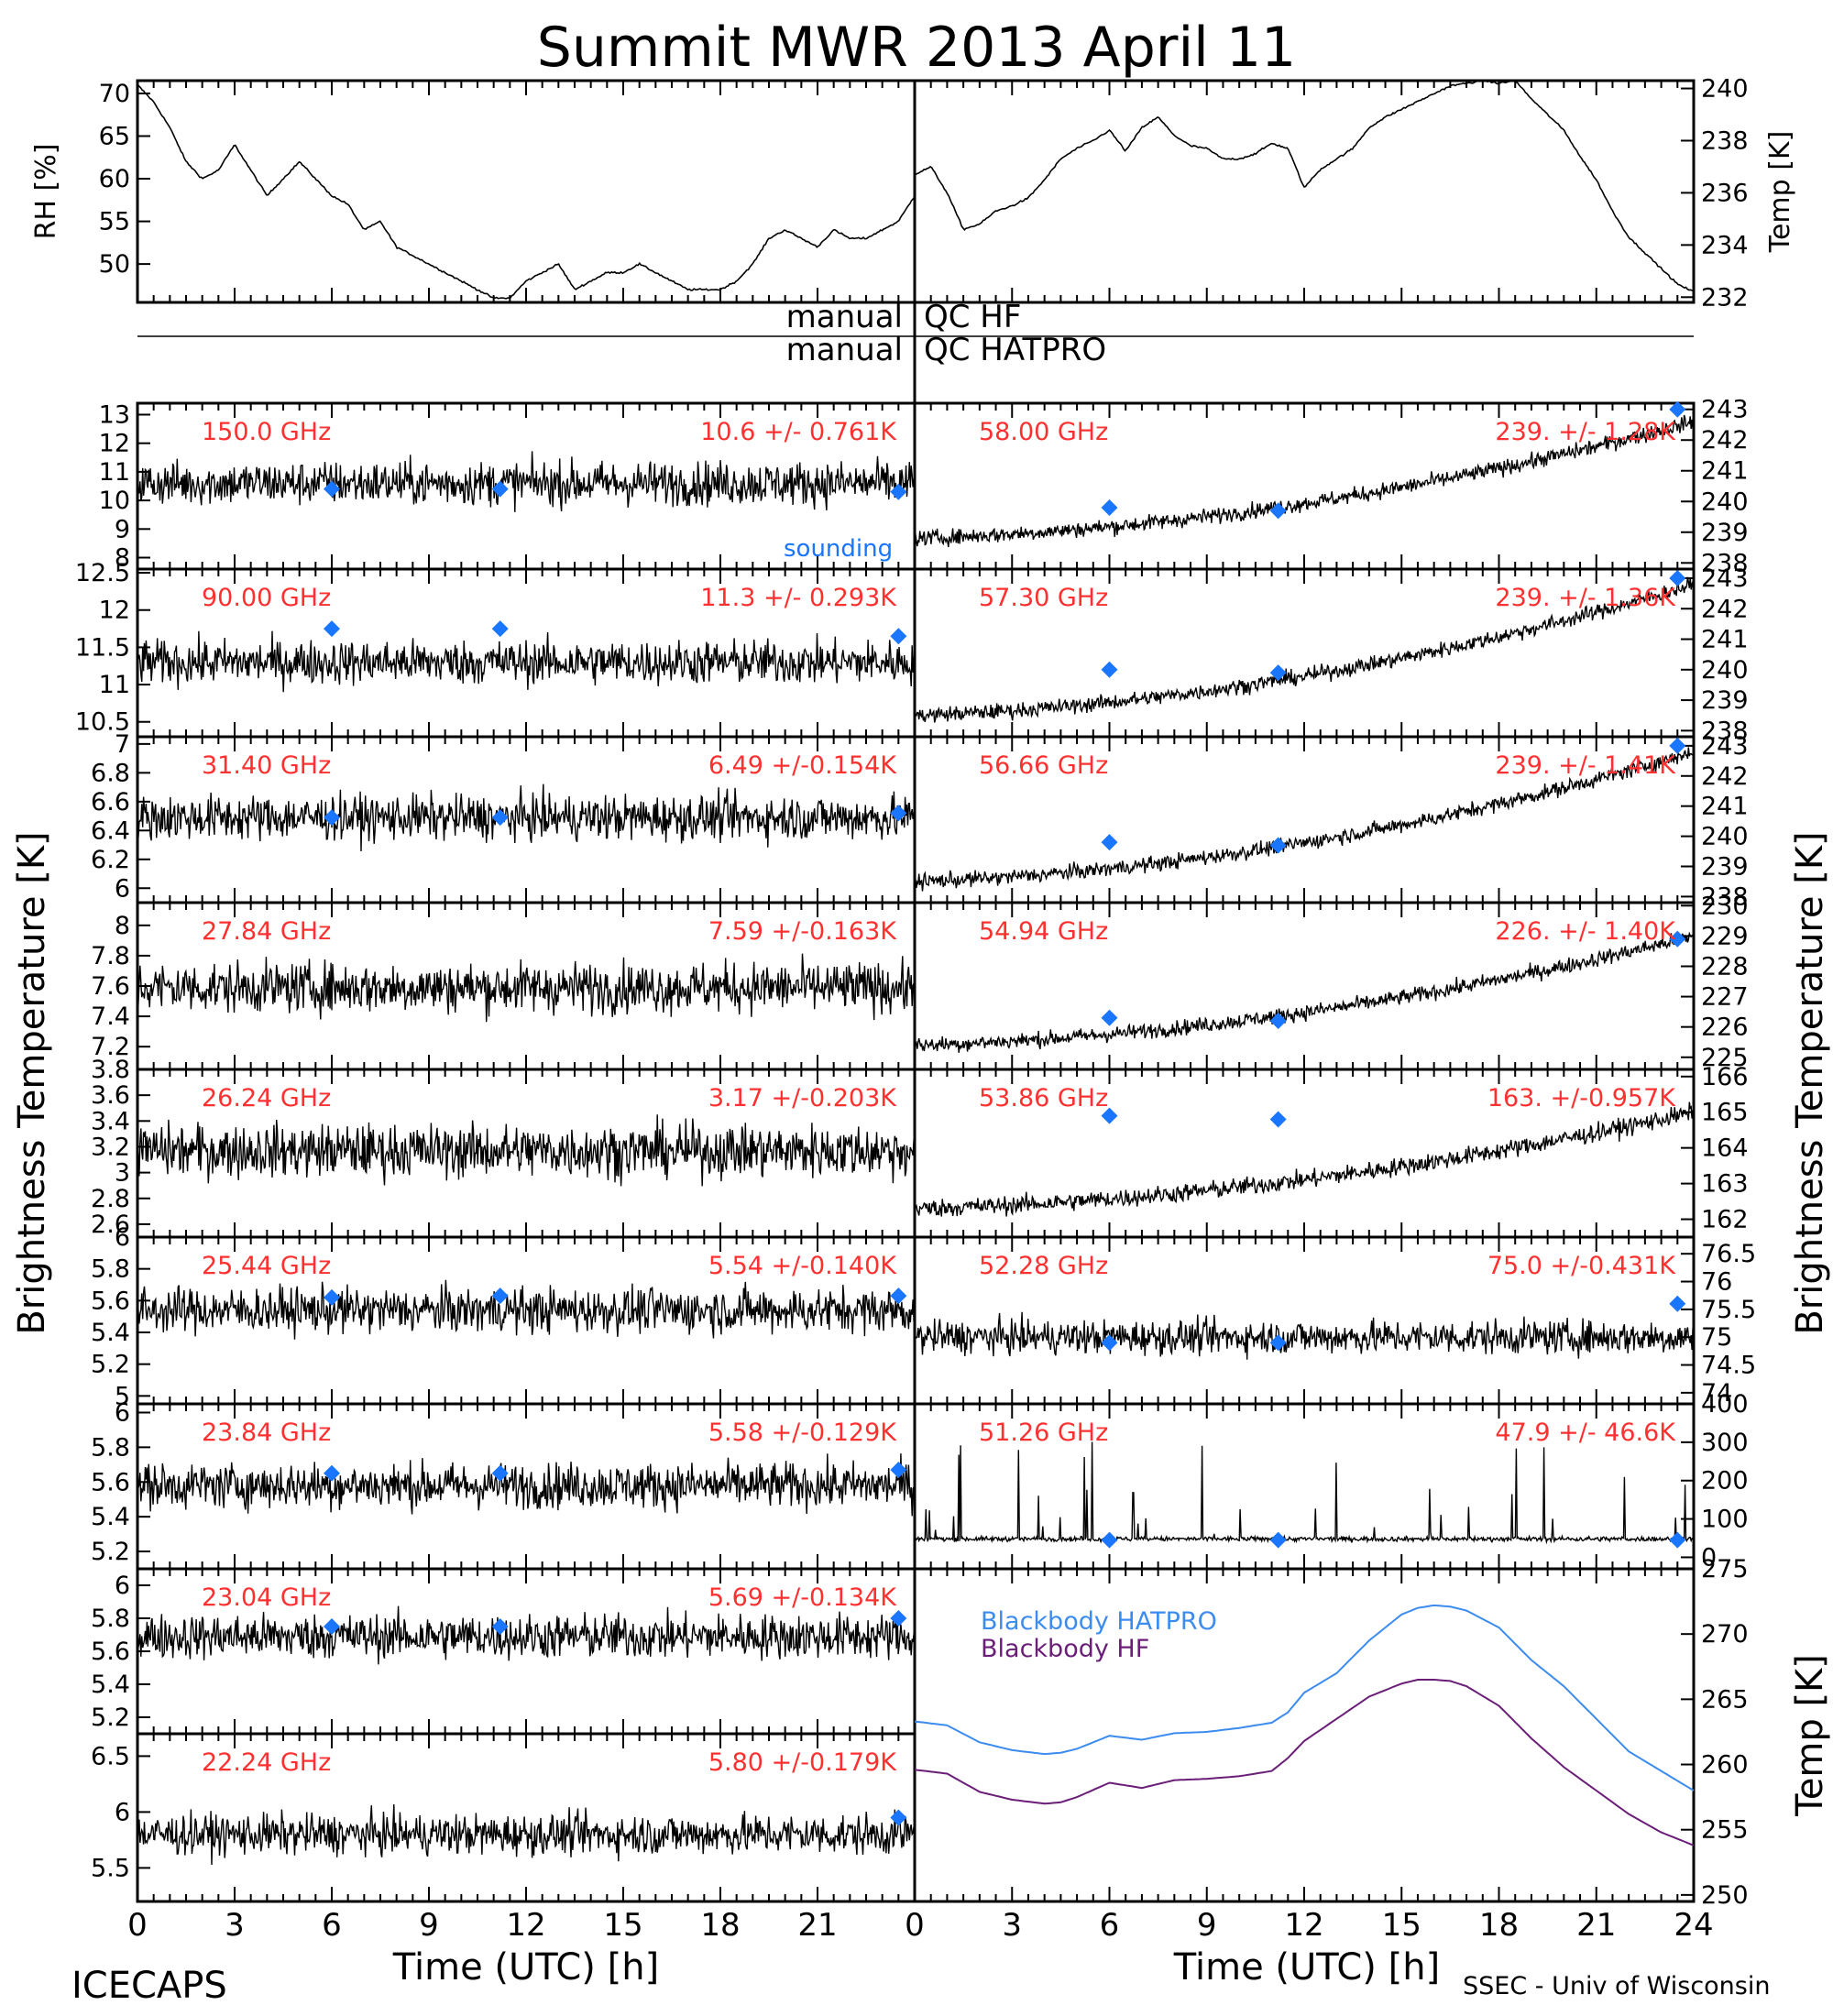 Image resolution: width=1833 pixels, height=2016 pixels. What do you see at coordinates (122, 1396) in the screenshot?
I see `bt-25.44-ytick-label: 5` at bounding box center [122, 1396].